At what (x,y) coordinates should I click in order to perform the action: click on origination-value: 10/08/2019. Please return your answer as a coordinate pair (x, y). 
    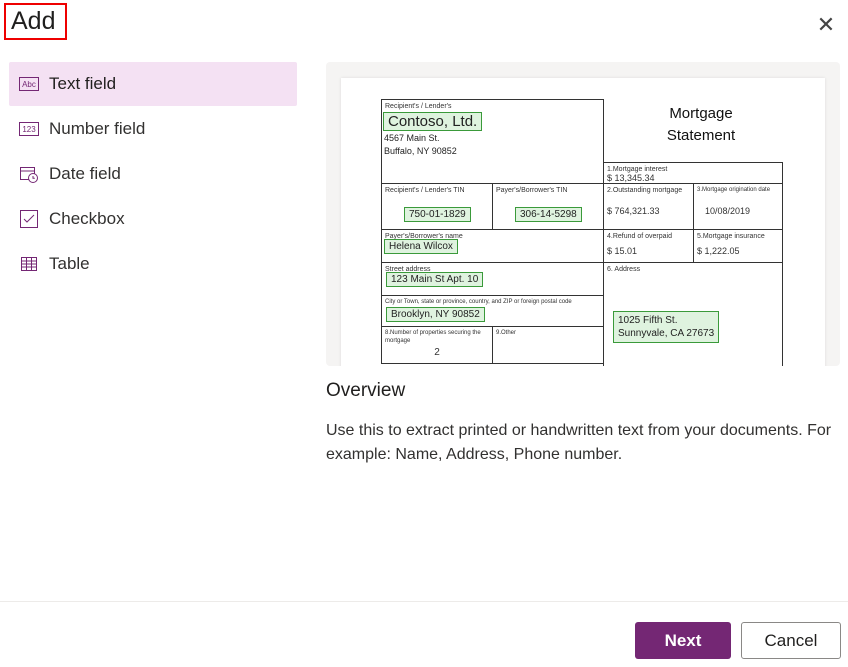
    Looking at the image, I should click on (728, 211).